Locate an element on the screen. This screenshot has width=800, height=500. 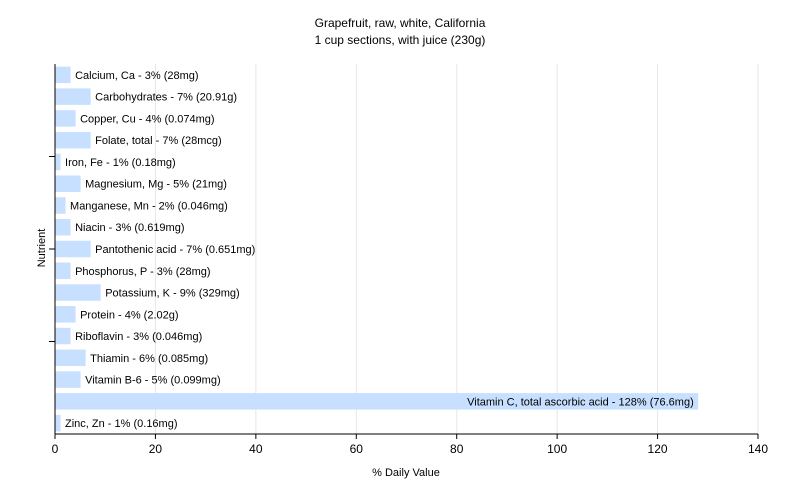
bar-label: Pantothenic acid - 7% (0.651mg) is located at coordinates (175, 250).